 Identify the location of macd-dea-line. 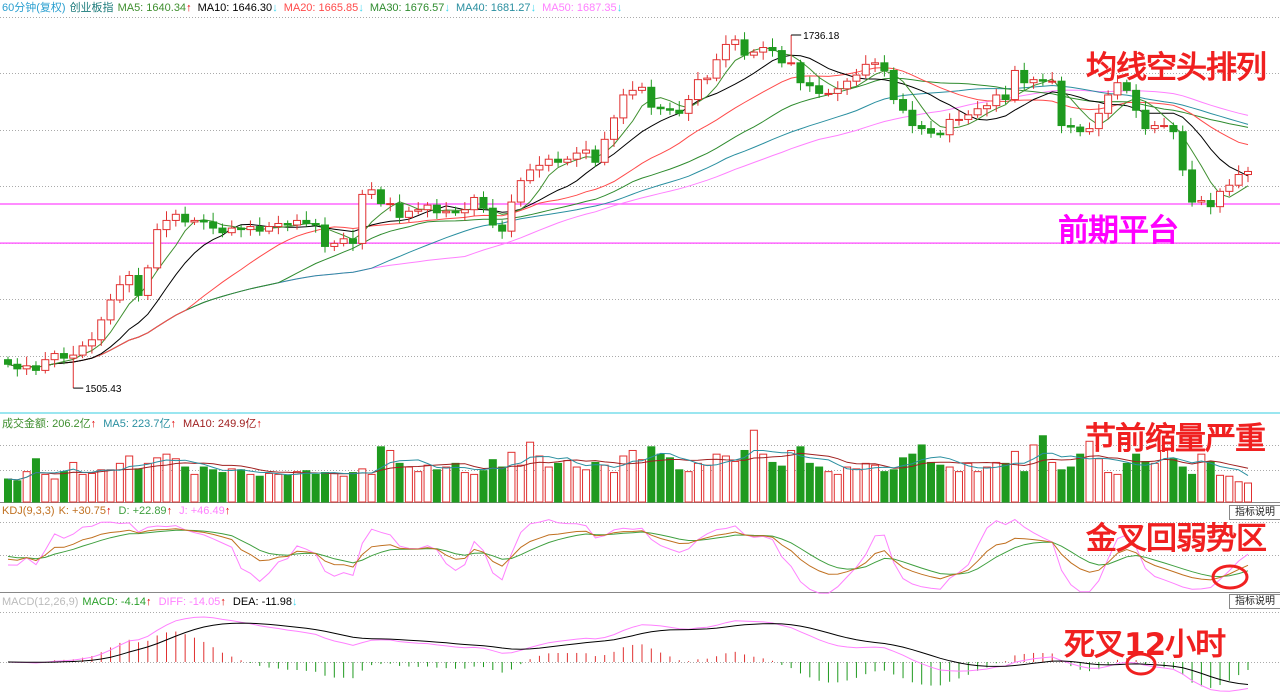
(628, 653).